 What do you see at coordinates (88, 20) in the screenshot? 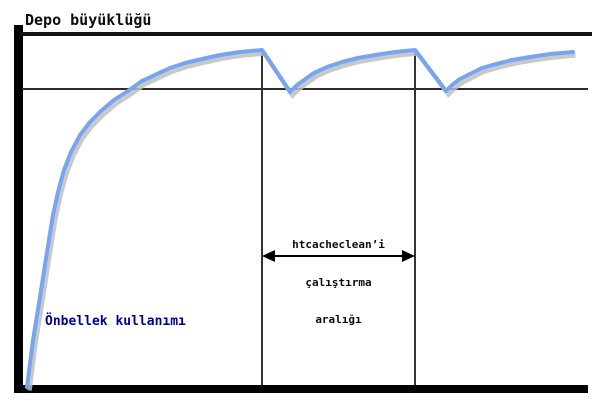
I see `storage-size-label: Depo büyüklüğü` at bounding box center [88, 20].